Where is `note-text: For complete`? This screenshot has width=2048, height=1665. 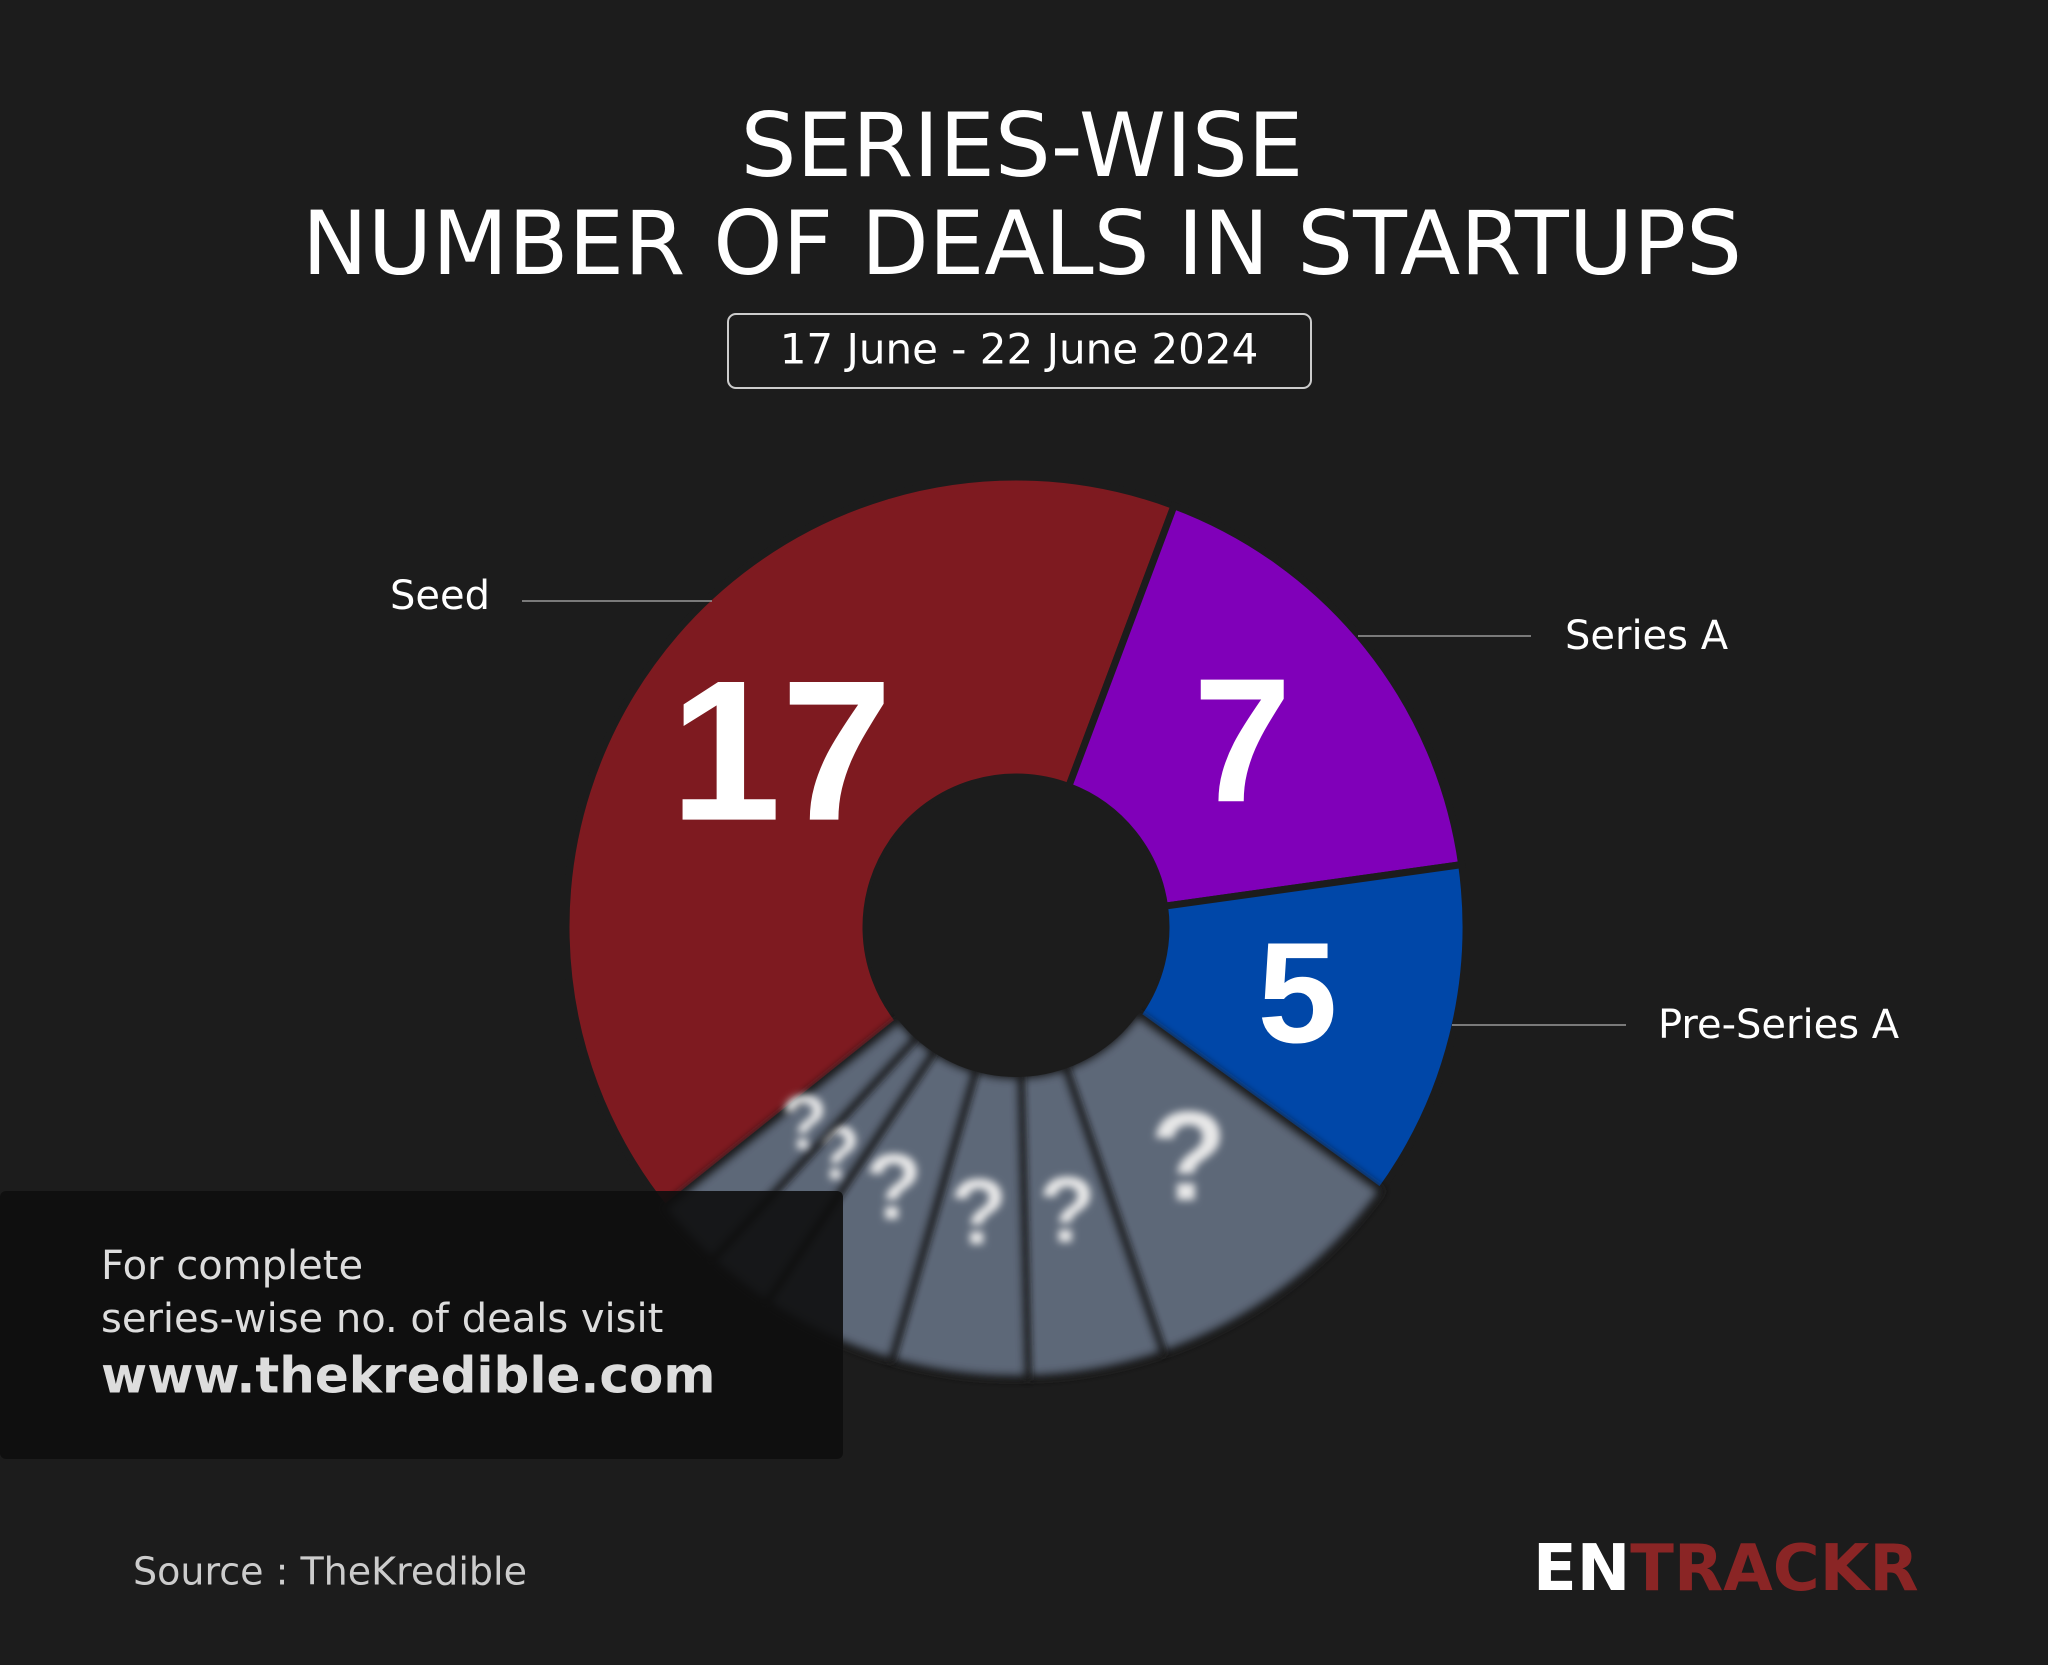
note-text: For complete is located at coordinates (232, 1266).